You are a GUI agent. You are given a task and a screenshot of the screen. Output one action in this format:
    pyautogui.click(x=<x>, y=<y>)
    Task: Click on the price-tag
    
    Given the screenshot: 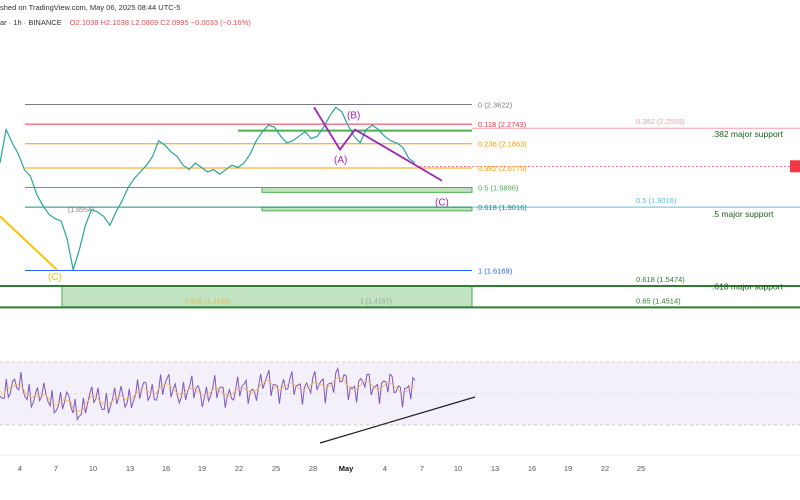 What is the action you would take?
    pyautogui.click(x=795, y=166)
    